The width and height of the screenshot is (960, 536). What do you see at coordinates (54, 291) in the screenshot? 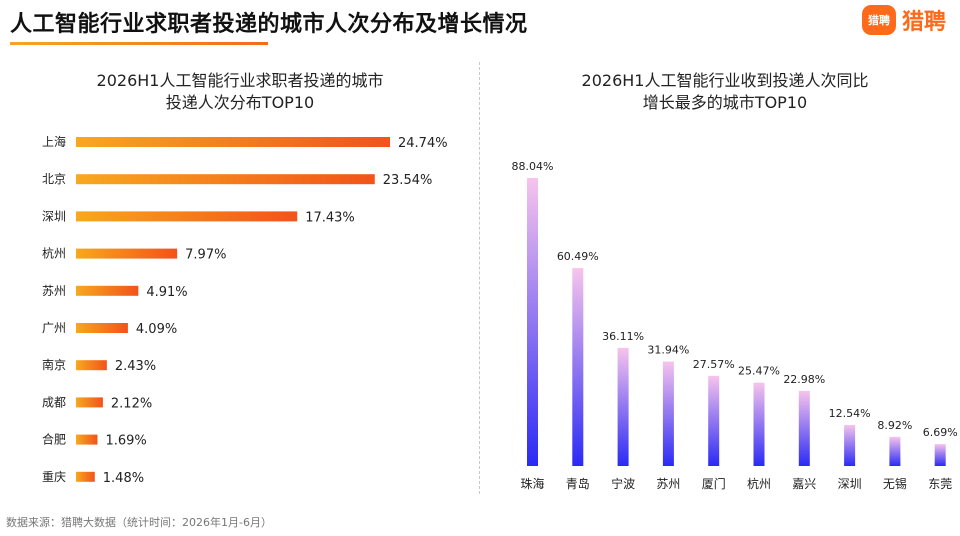
I see `left-category-label: 苏州` at bounding box center [54, 291].